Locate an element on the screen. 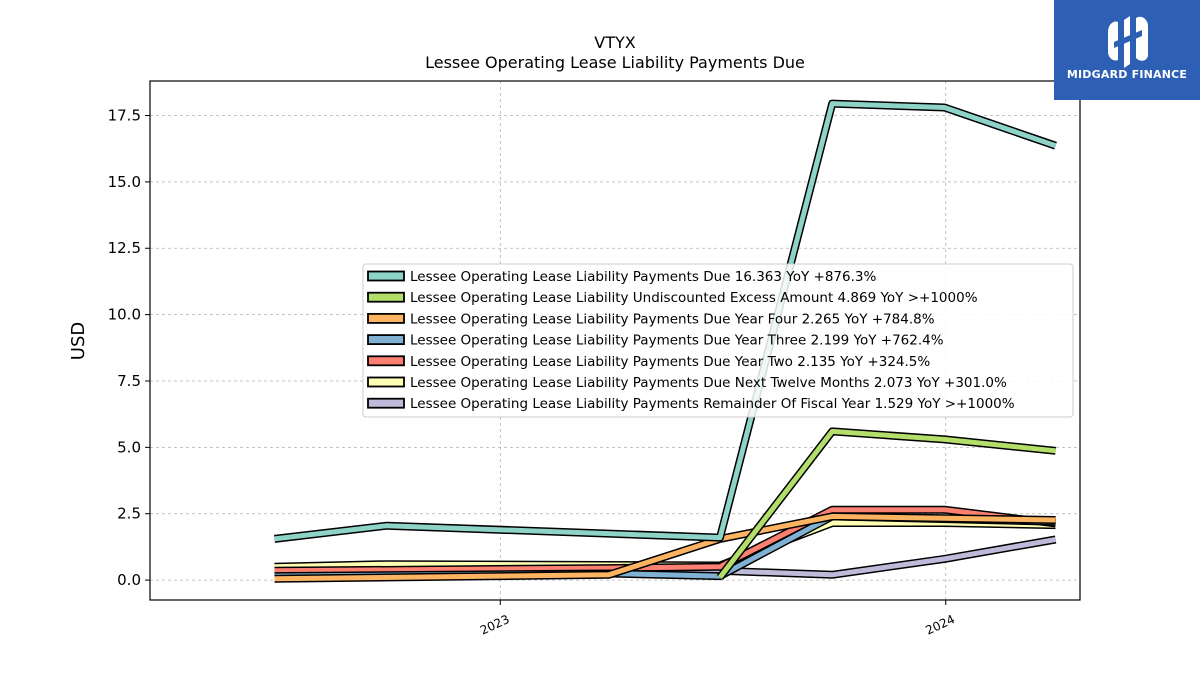 The height and width of the screenshot is (675, 1200). x-tick-label: 2023 is located at coordinates (495, 625).